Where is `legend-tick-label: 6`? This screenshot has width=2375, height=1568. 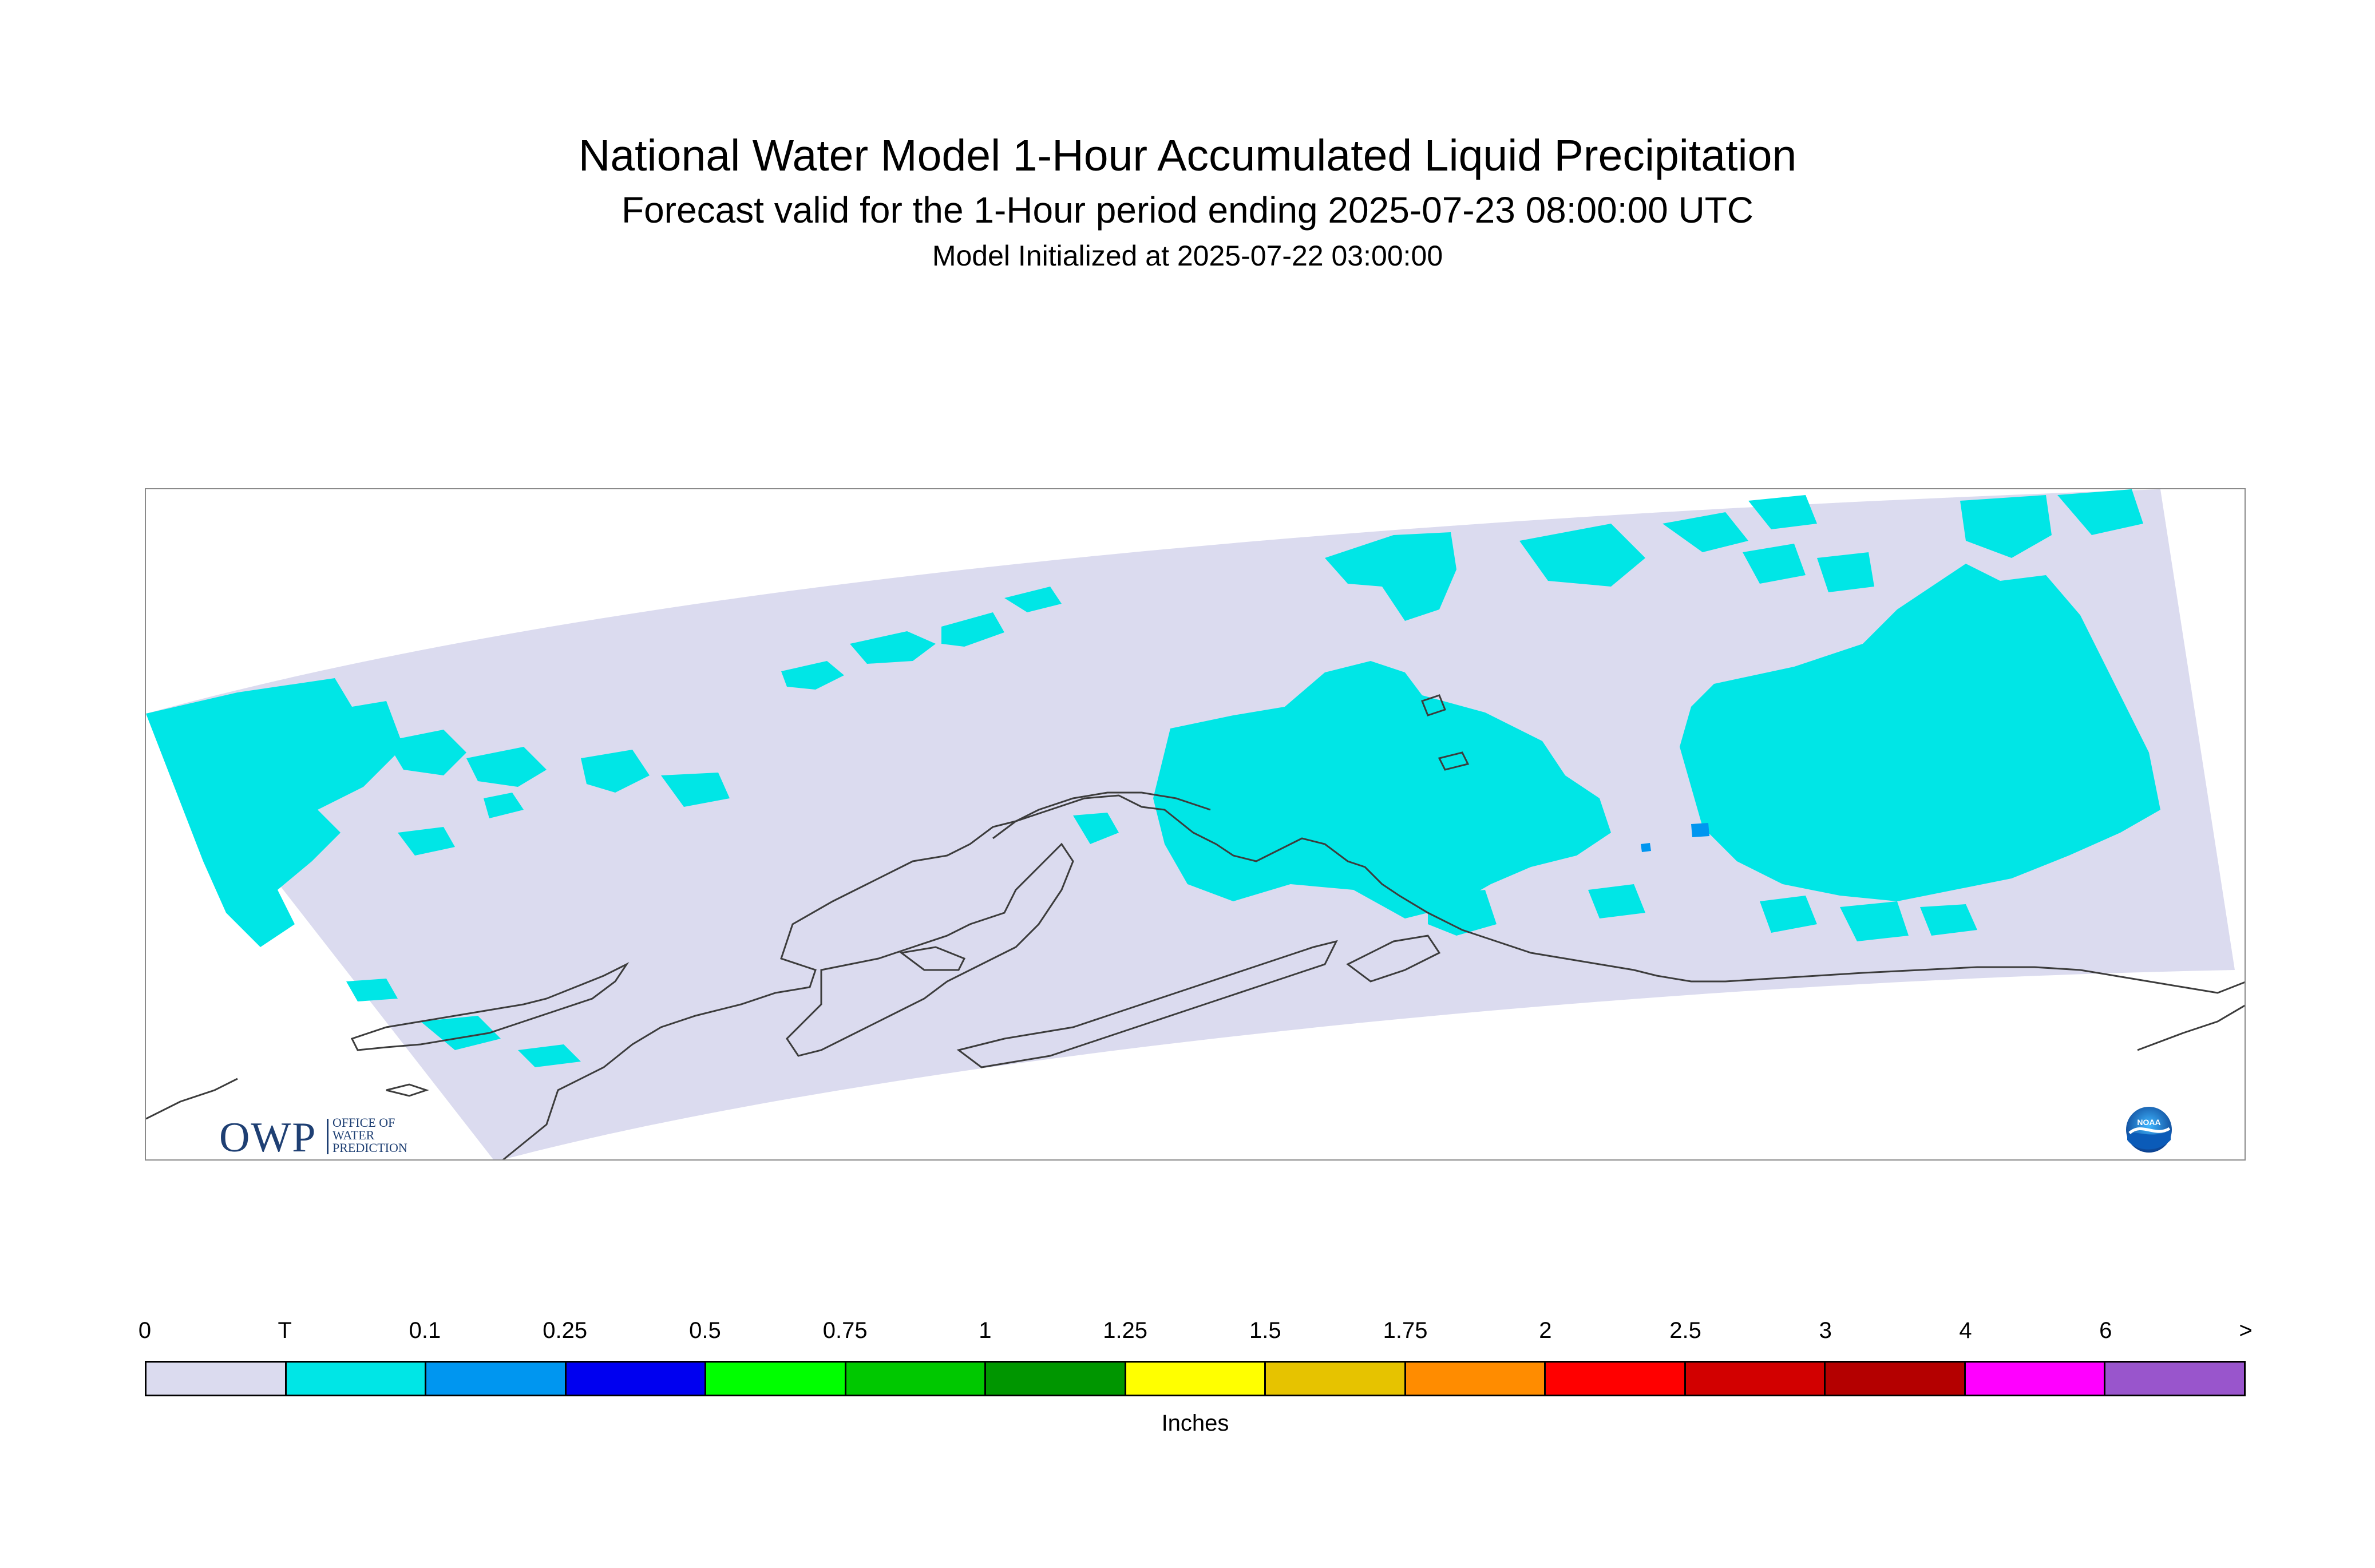 legend-tick-label: 6 is located at coordinates (2105, 1330).